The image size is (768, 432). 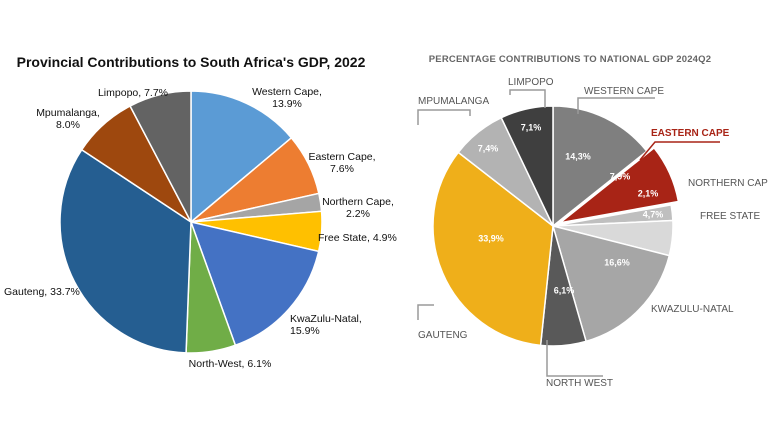 What do you see at coordinates (527, 98) in the screenshot?
I see `leader-limpopo` at bounding box center [527, 98].